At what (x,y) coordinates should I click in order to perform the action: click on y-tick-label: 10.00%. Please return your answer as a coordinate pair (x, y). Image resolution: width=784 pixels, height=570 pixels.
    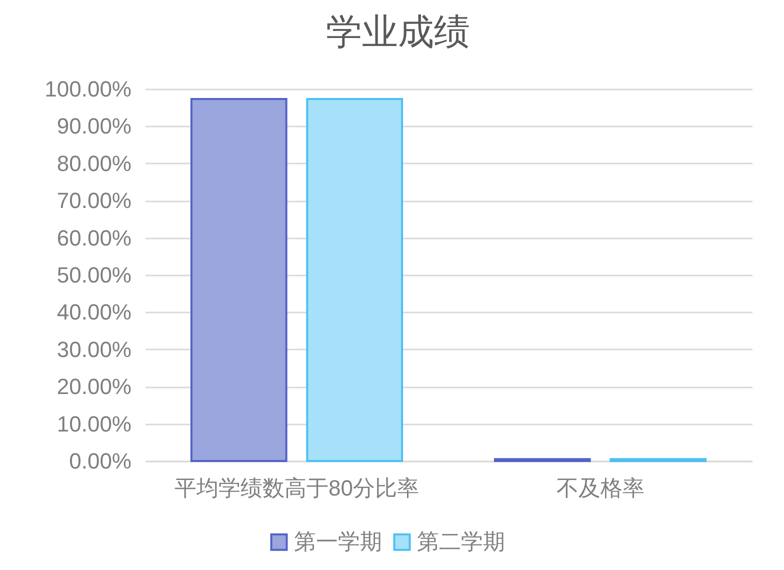
    Looking at the image, I should click on (94, 423).